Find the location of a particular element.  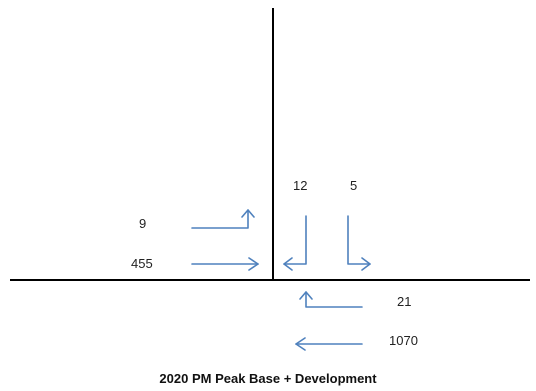

south-right-turn-arrow is located at coordinates (359, 243).